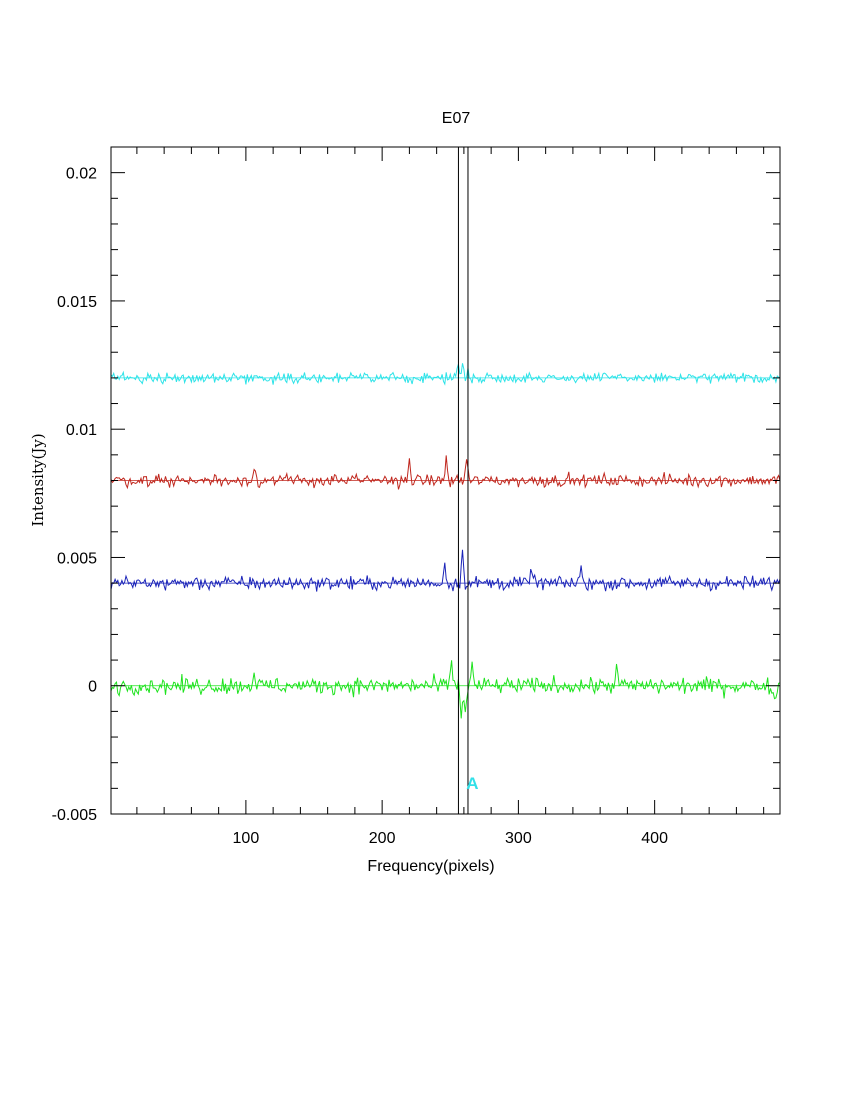  What do you see at coordinates (92, 687) in the screenshot?
I see `y-tick-label: 0` at bounding box center [92, 687].